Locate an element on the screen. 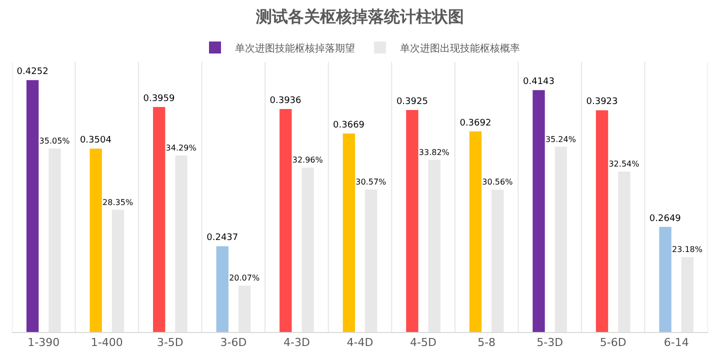 The image size is (720, 364). x-tick-label: 6-14 is located at coordinates (676, 343).